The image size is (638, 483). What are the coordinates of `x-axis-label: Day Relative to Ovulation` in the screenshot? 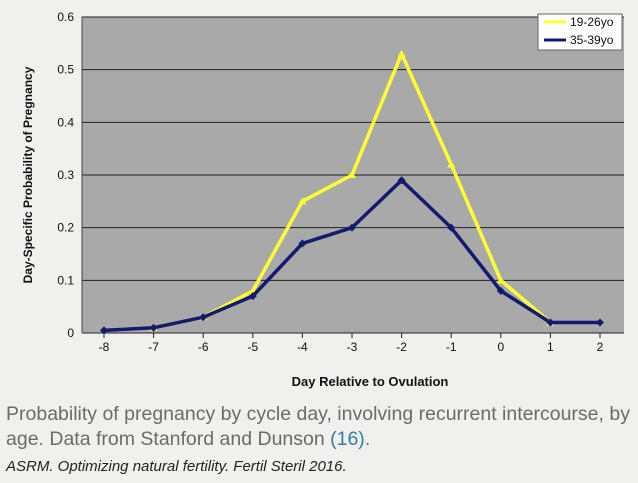 It's located at (370, 381).